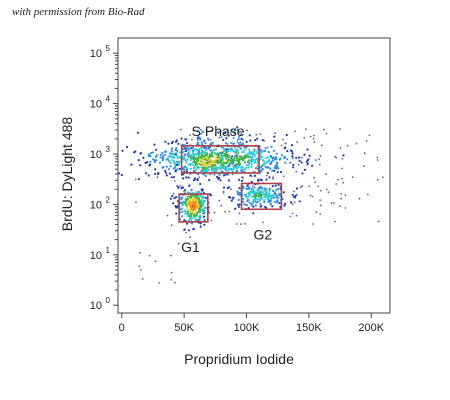 The width and height of the screenshot is (450, 400). I want to click on gate-label: S Phase, so click(218, 131).